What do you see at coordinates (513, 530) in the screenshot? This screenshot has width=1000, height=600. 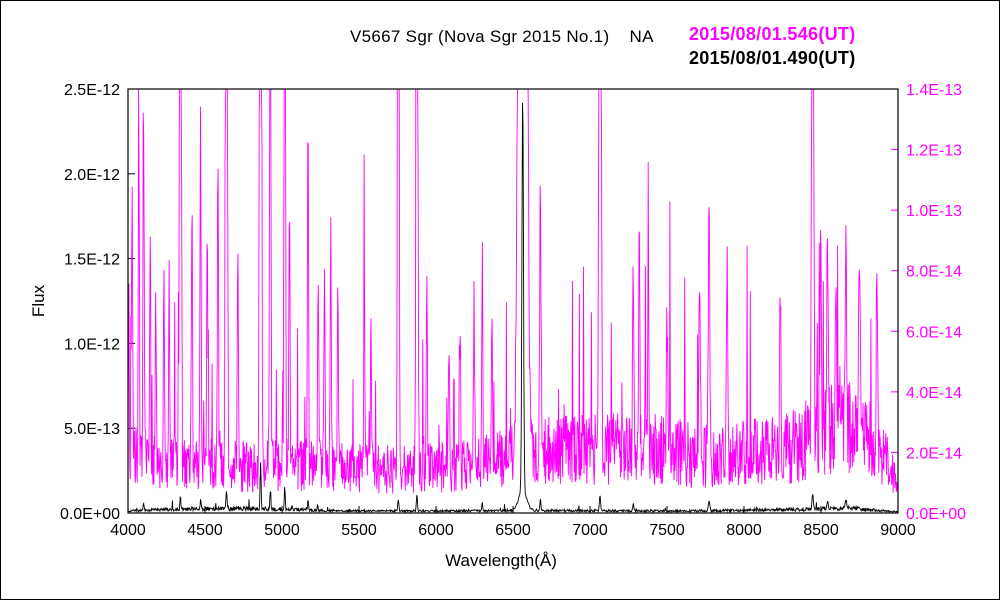 I see `x-tick-label: 6500` at bounding box center [513, 530].